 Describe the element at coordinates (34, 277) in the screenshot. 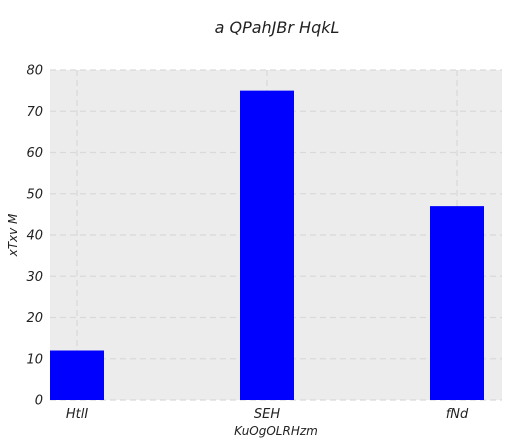

I see `y-tick-label: 30` at that location.